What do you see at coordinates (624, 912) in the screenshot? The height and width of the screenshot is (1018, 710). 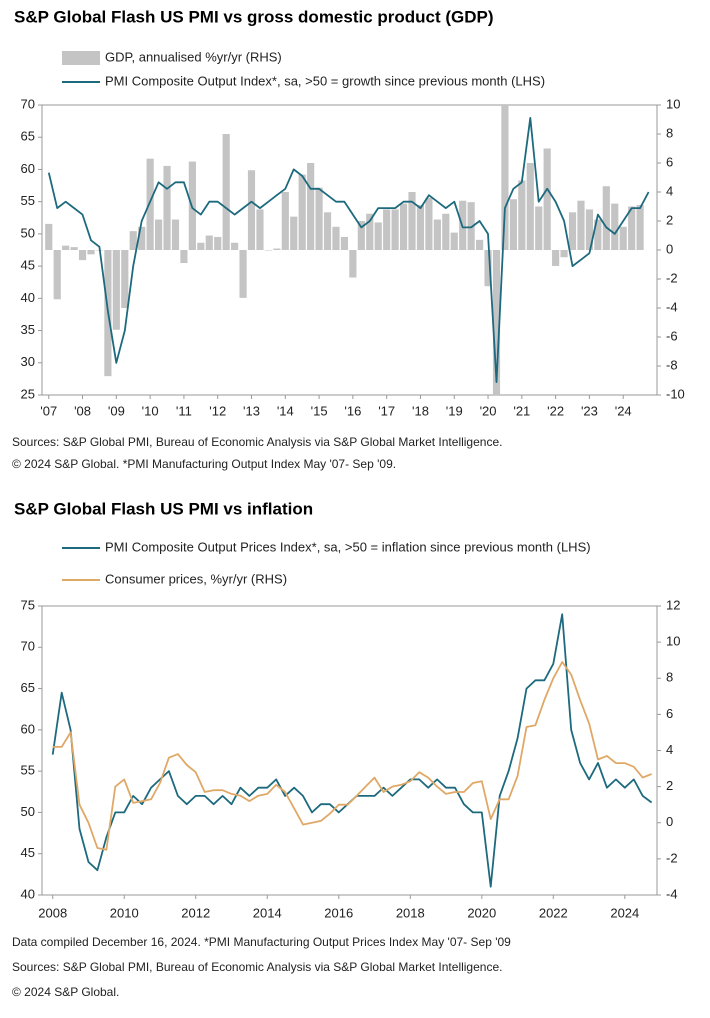 I see `x-tick-label: 2024` at bounding box center [624, 912].